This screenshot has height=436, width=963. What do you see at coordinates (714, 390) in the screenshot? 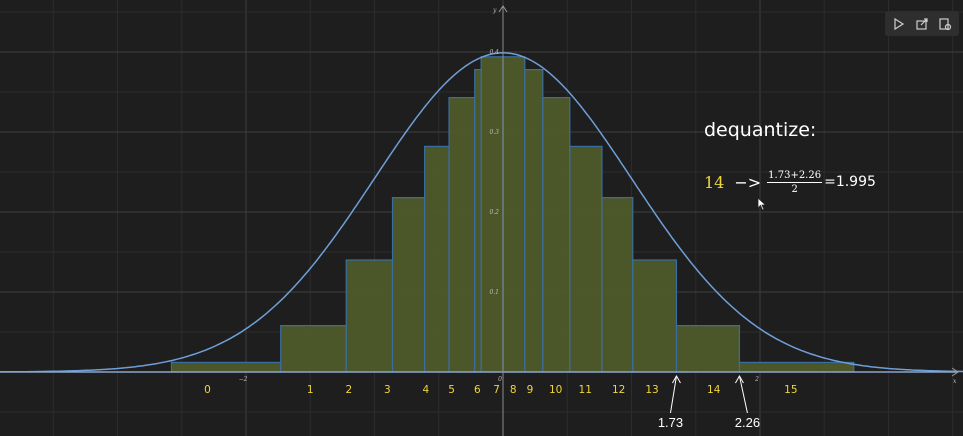
I see `bin-label: 14` at bounding box center [714, 390].